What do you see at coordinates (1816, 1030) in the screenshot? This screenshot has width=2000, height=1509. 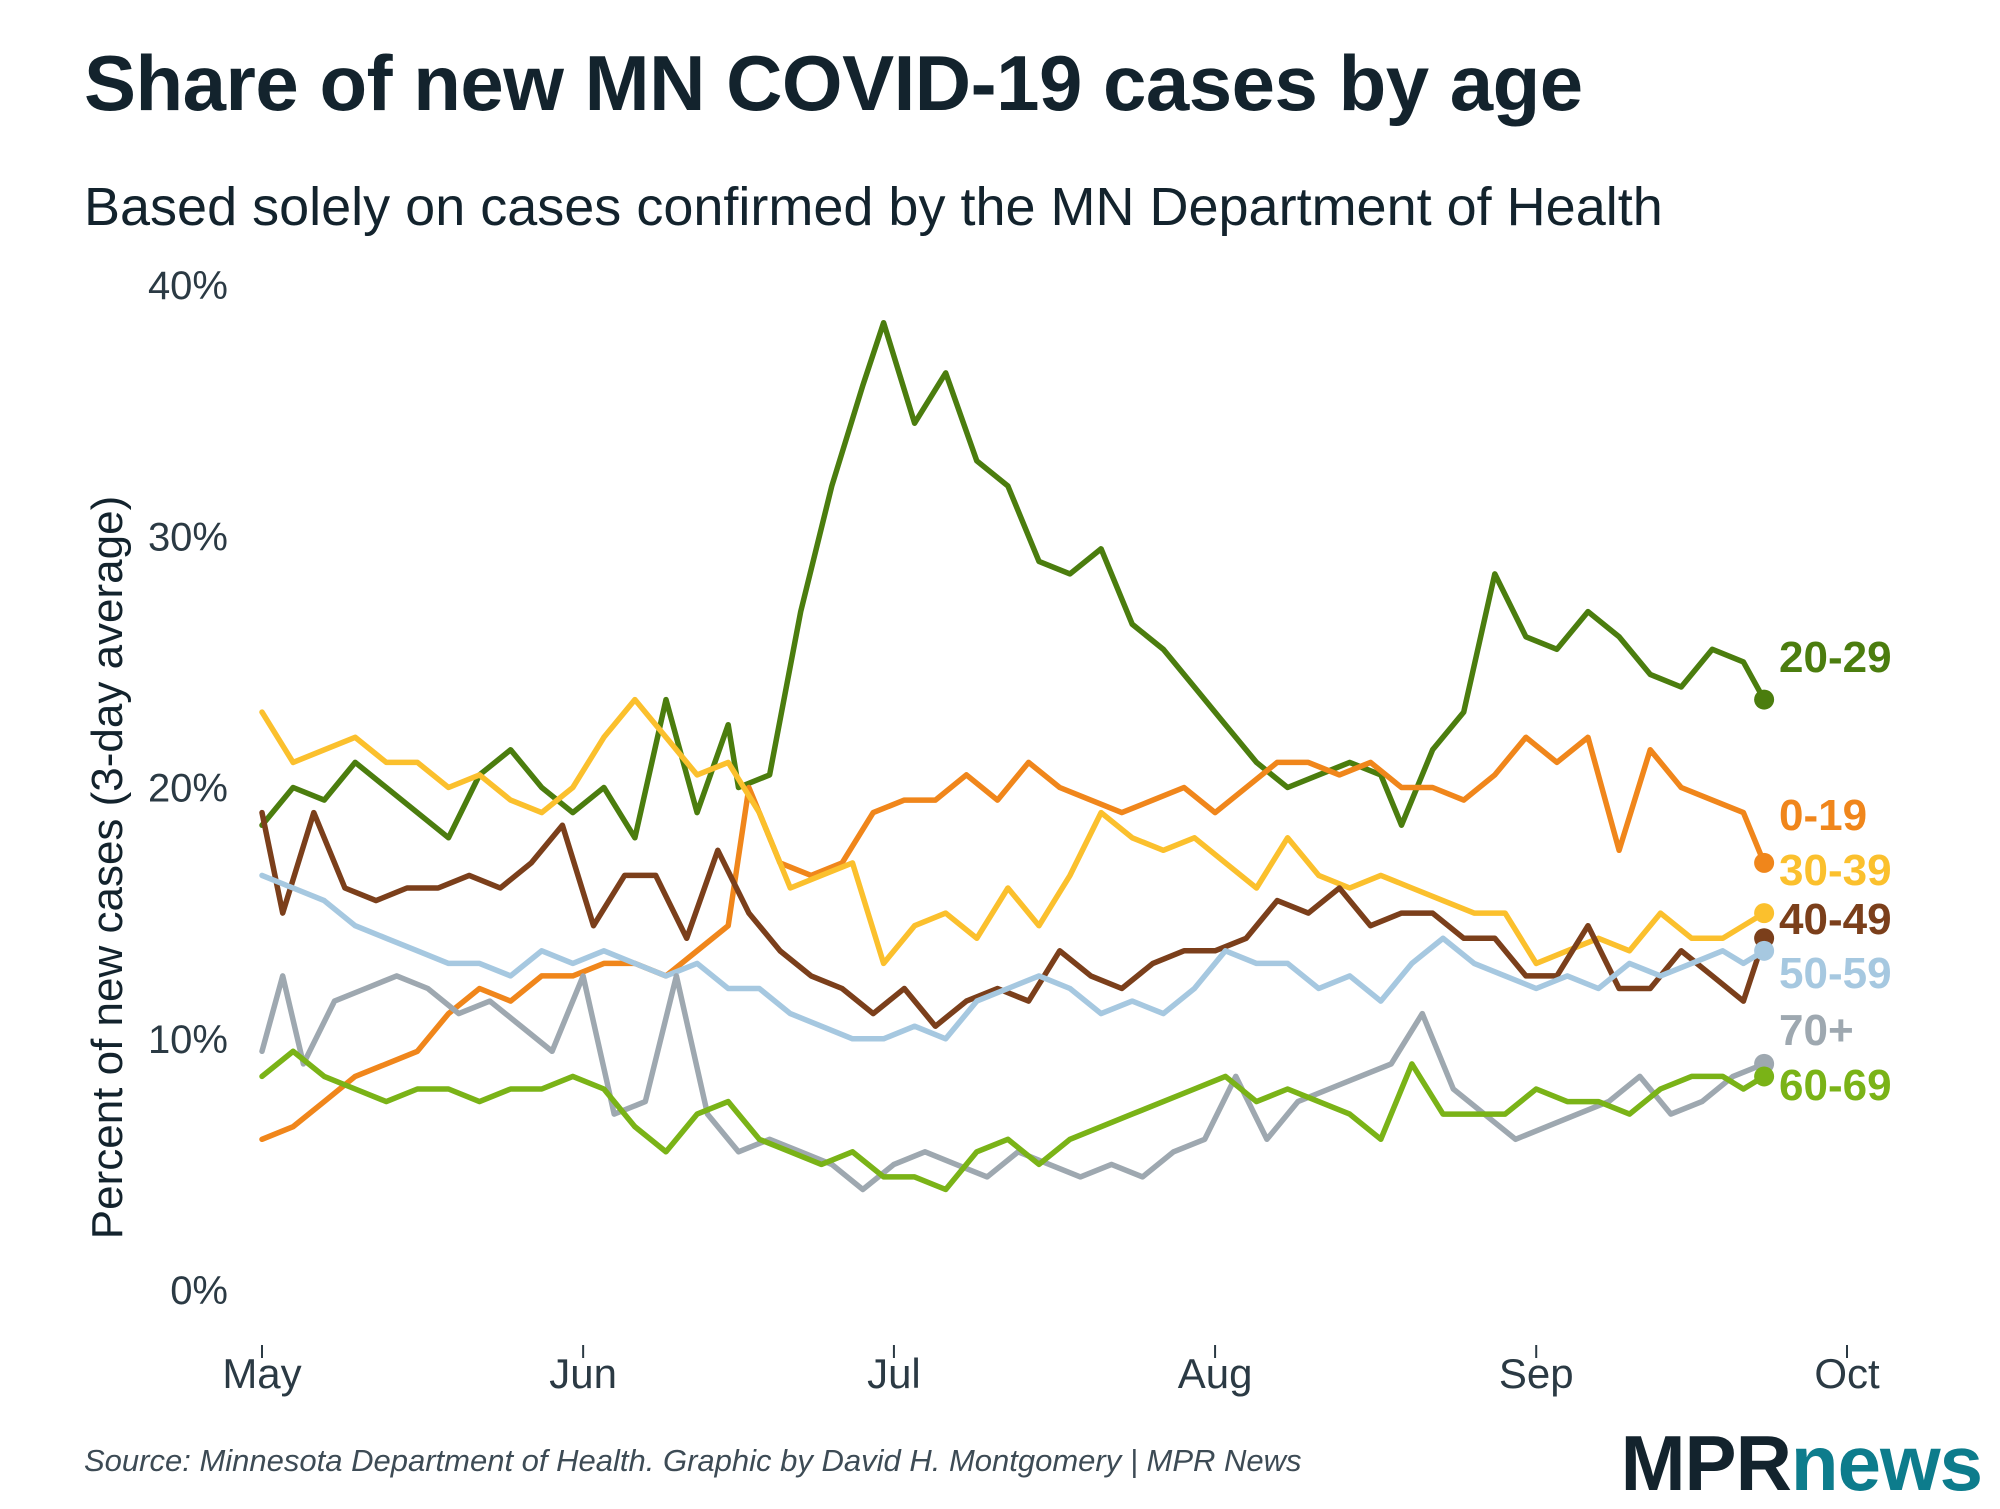 I see `series-label: 70+` at bounding box center [1816, 1030].